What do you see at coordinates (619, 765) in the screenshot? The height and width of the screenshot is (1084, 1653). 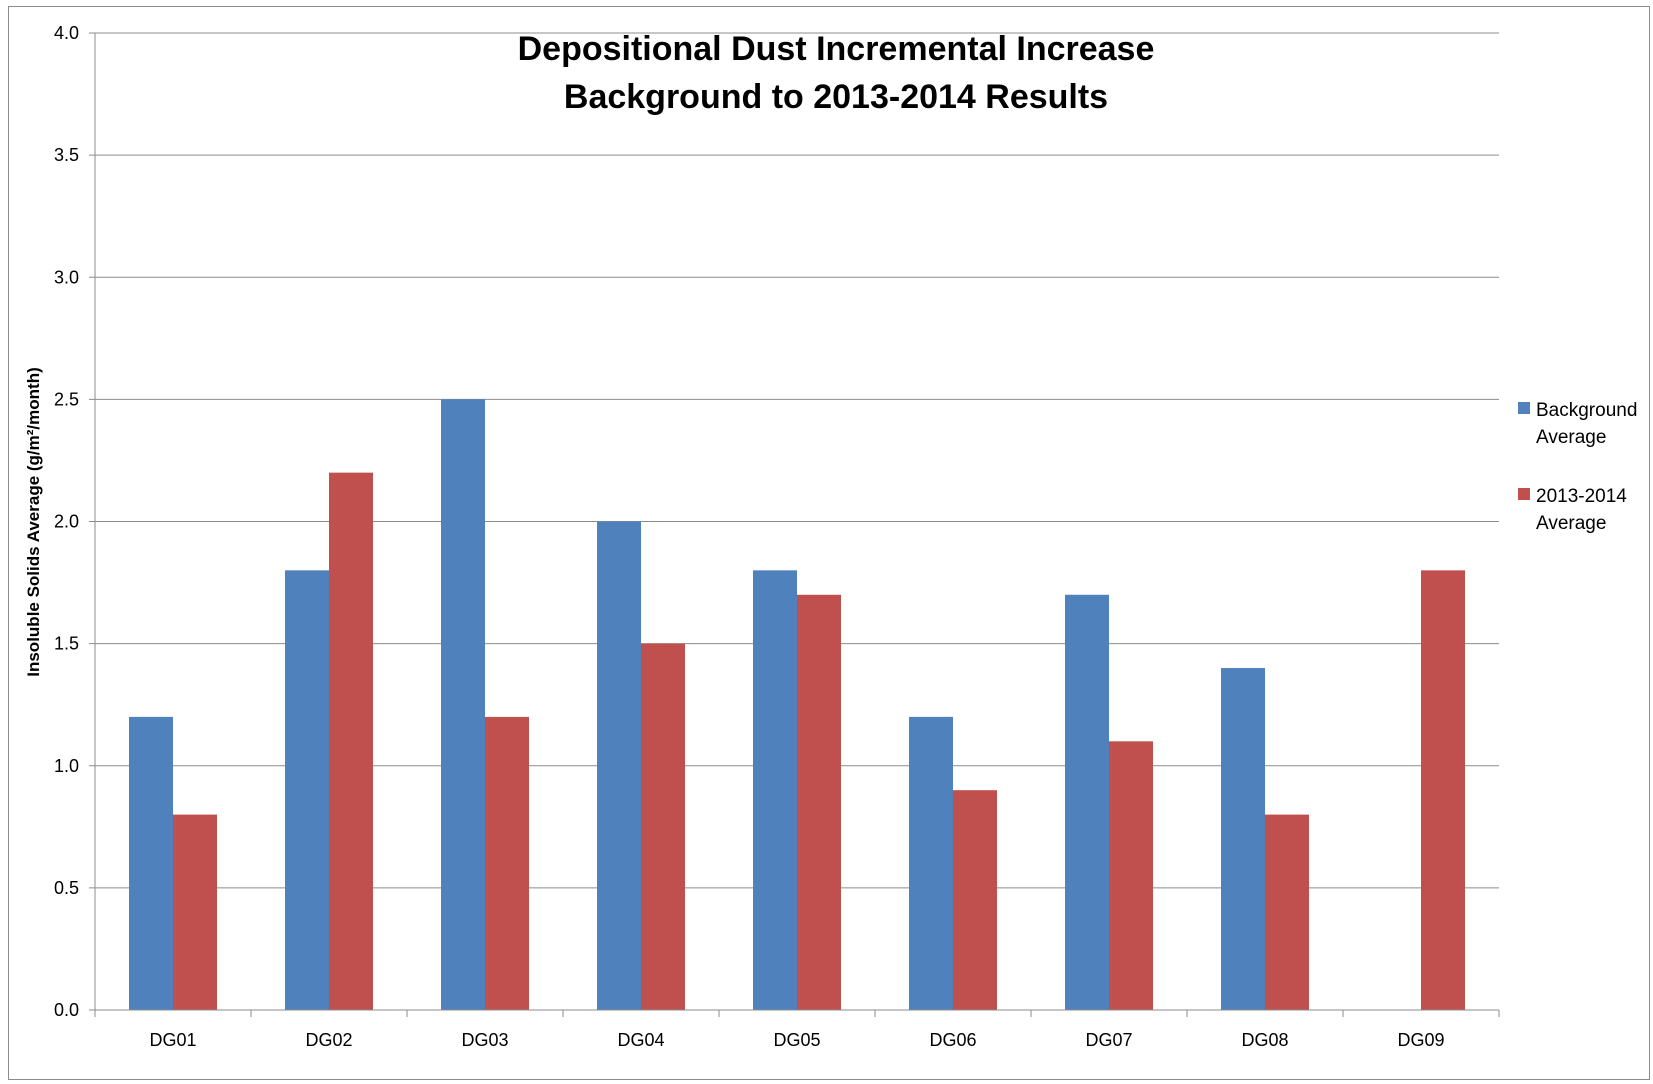 I see `bar-background-dg04` at bounding box center [619, 765].